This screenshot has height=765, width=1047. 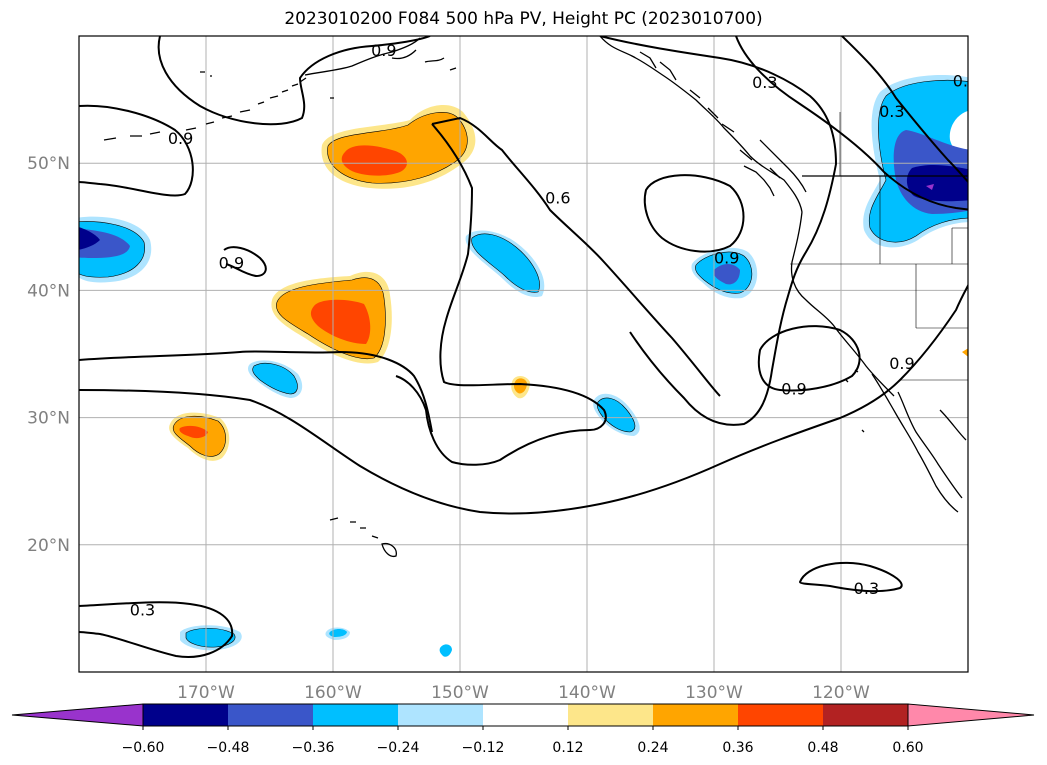 I want to click on latitude-tick-label: 50°N, so click(x=48, y=164).